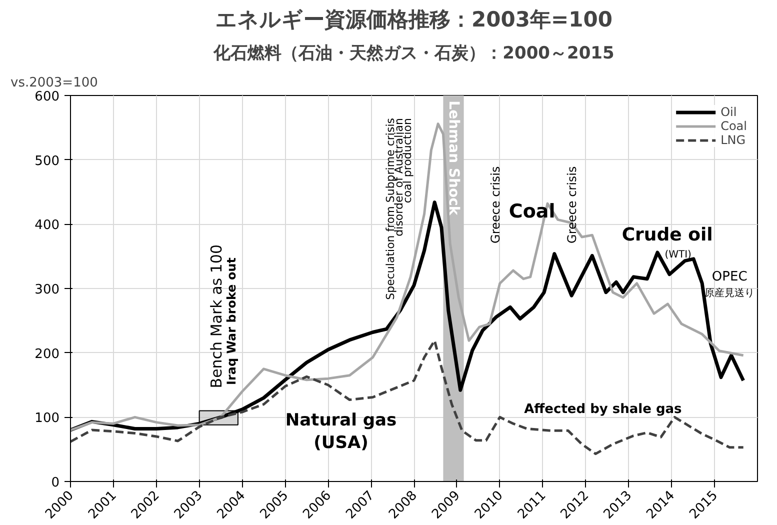 This screenshot has height=525, width=777. I want to click on annotation: Bench Mark as 100, so click(216, 316).